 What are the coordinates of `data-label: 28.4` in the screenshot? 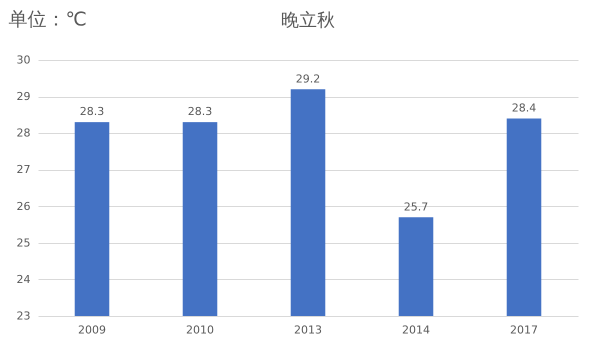 It's located at (524, 108).